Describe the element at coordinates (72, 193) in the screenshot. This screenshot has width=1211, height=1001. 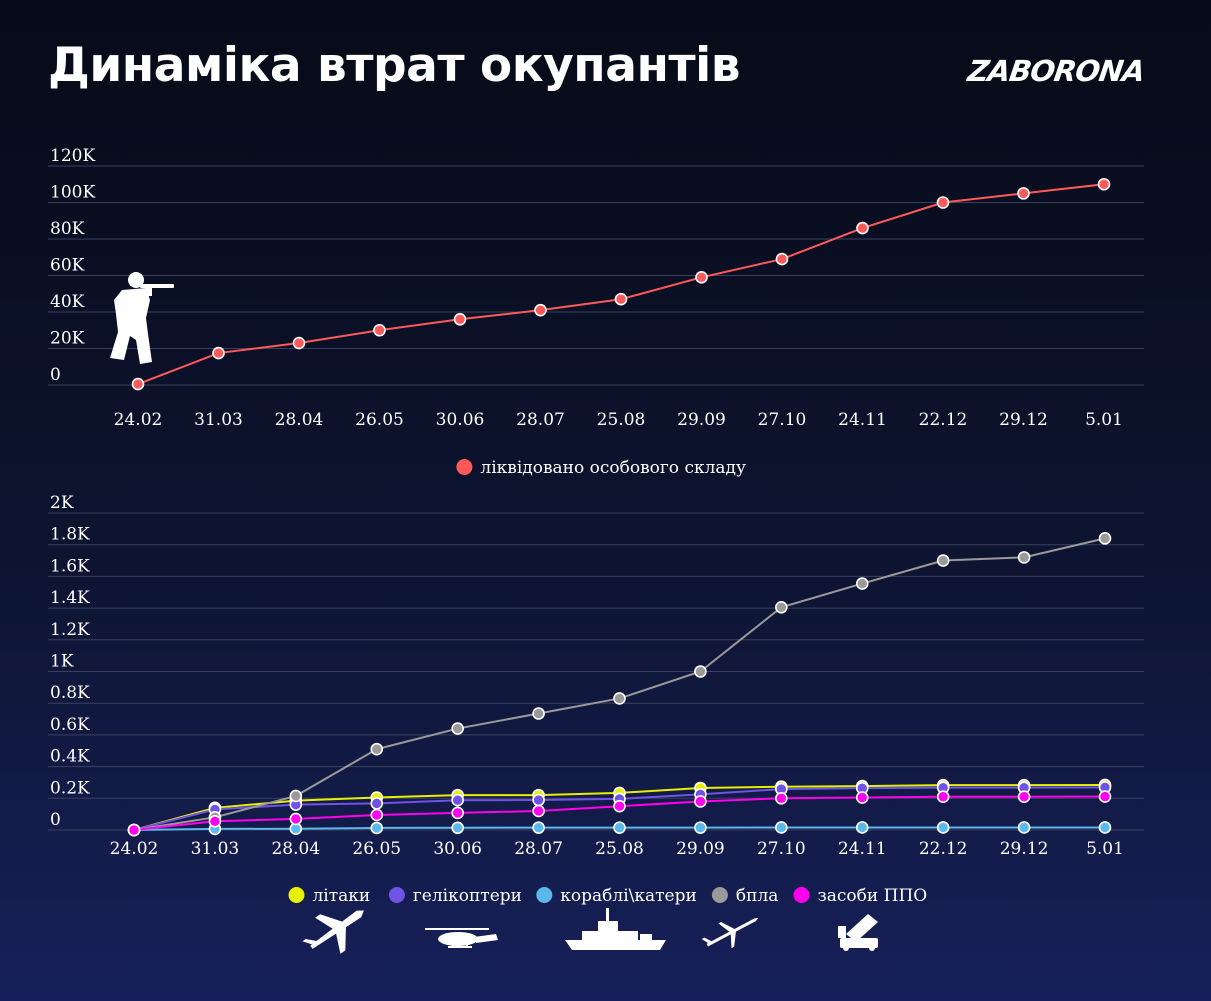
I see `y-tick-label: 100K` at that location.